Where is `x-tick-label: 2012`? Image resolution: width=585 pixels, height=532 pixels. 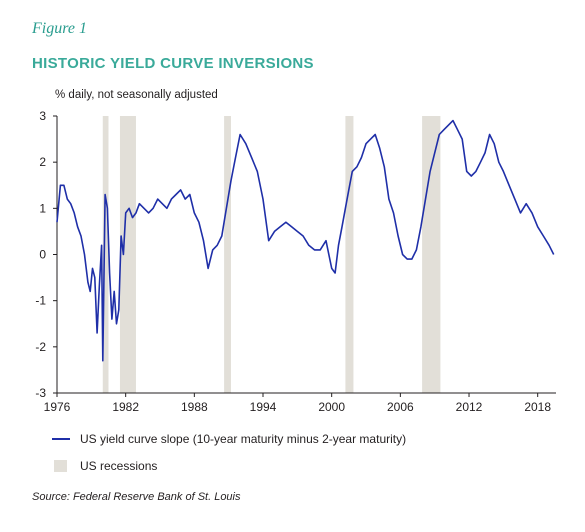 x-tick-label: 2012 is located at coordinates (469, 407).